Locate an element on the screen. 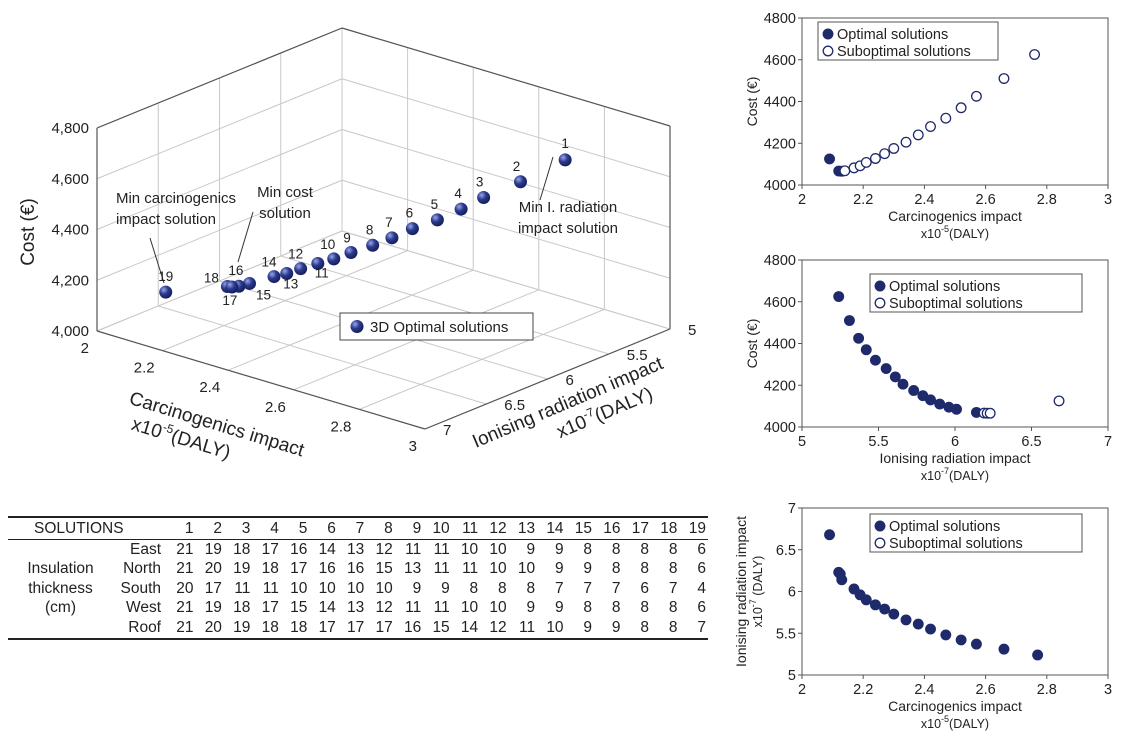 The width and height of the screenshot is (1121, 745). table-cell: 20 is located at coordinates (213, 627).